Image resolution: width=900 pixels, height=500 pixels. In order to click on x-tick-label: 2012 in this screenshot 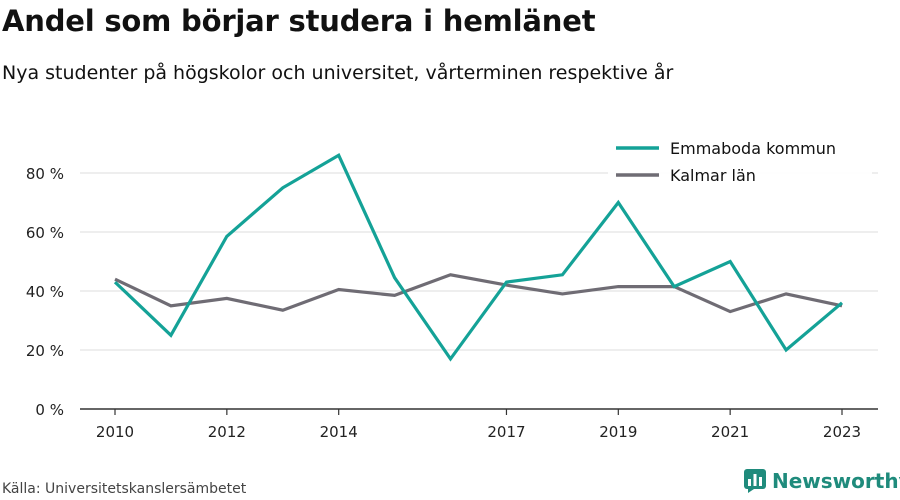, I will do `click(227, 432)`.